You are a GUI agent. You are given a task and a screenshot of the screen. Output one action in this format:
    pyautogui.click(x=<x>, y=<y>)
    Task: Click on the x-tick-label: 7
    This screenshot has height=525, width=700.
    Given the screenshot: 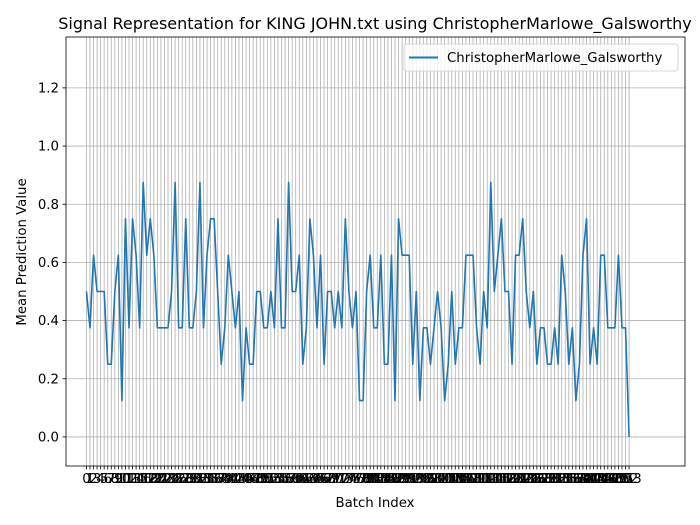 What is the action you would take?
    pyautogui.click(x=111, y=479)
    